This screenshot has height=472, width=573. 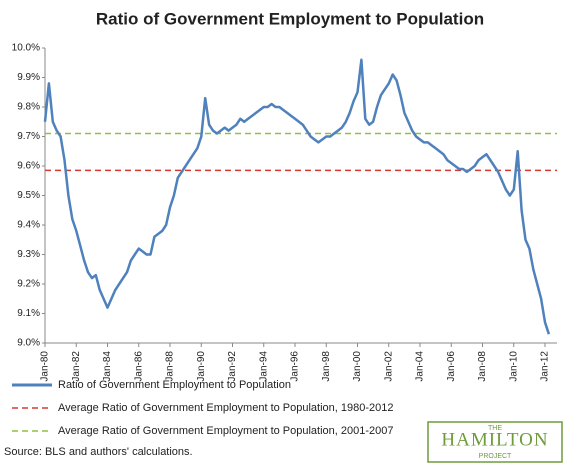 I want to click on logo-bottom: PROJECT, so click(x=495, y=456).